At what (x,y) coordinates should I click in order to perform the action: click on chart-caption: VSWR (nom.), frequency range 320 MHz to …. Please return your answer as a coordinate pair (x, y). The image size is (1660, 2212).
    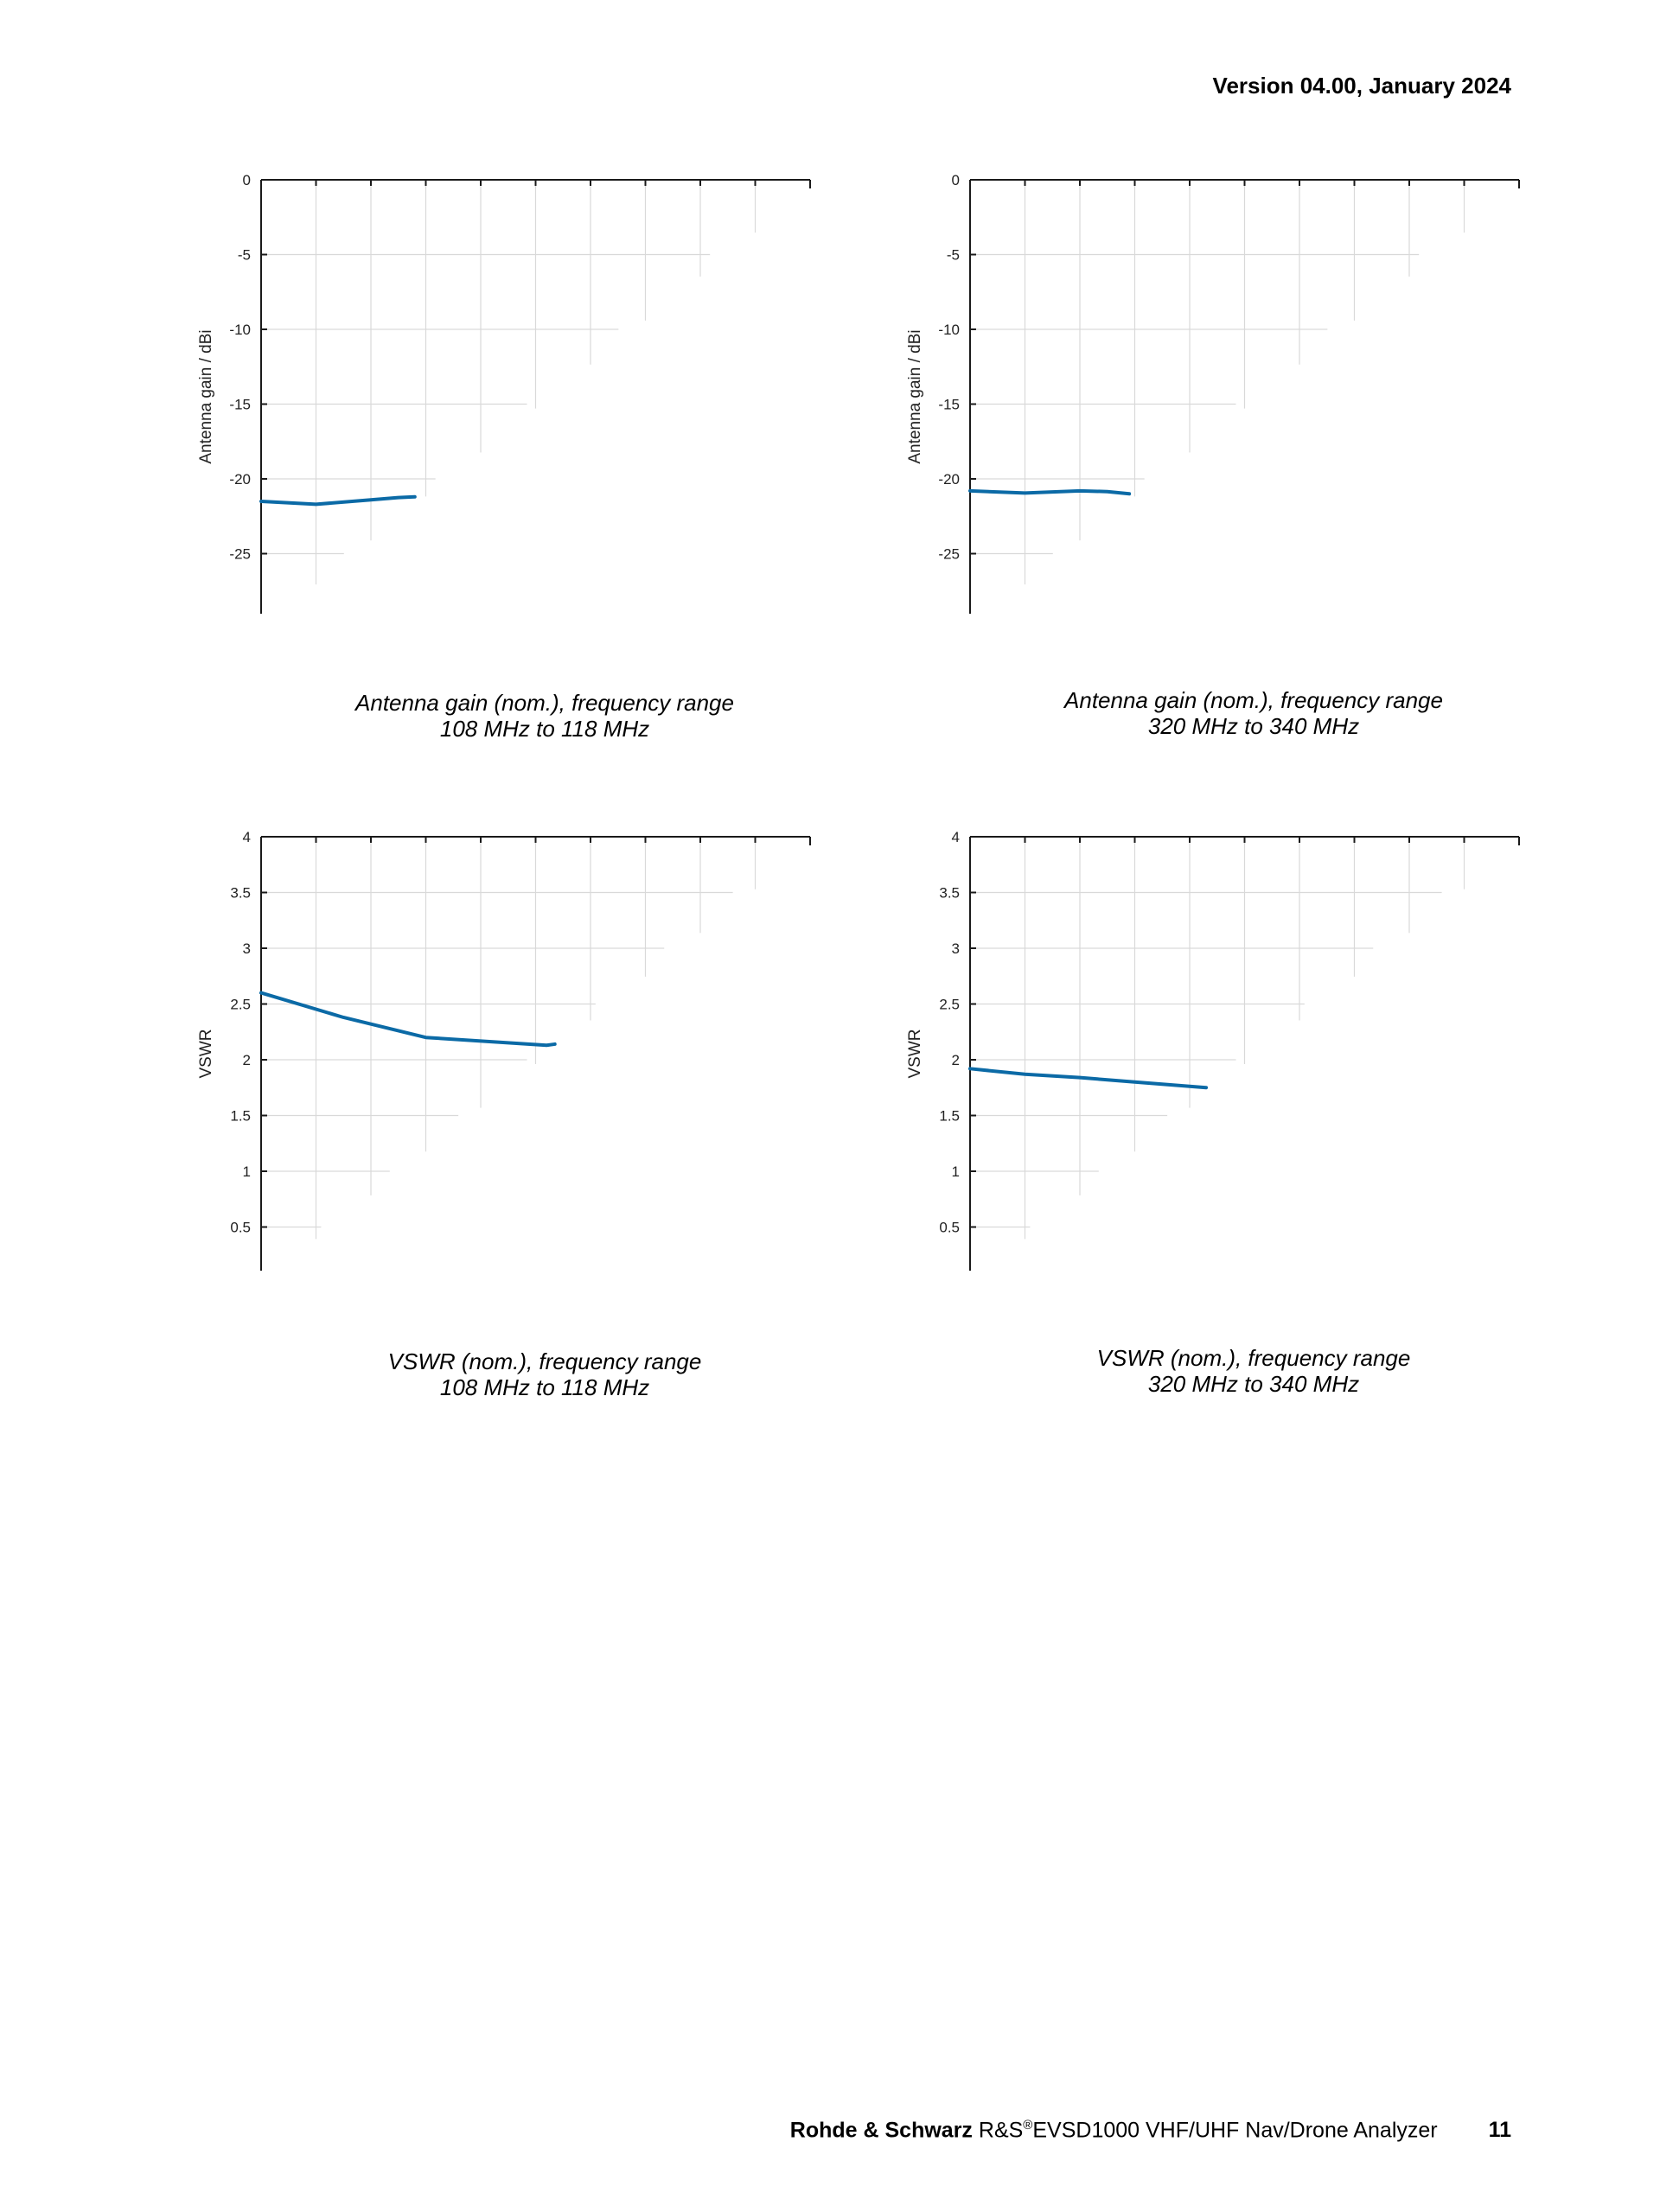
    Looking at the image, I should click on (1253, 1371).